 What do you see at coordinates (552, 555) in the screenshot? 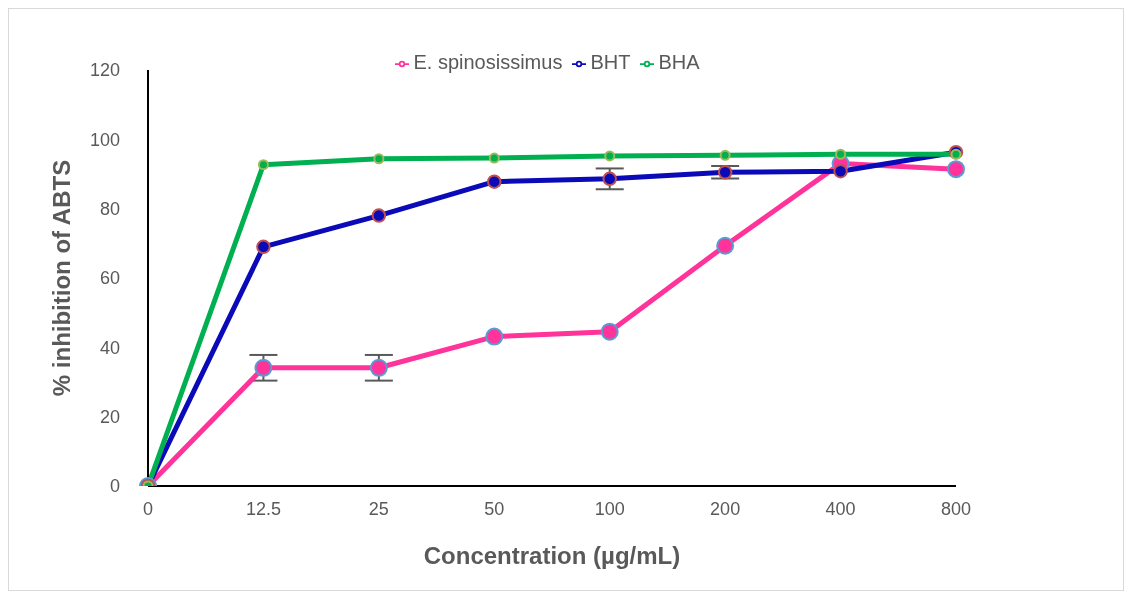
I see `x-axis-title: Concentration (µg/mL)` at bounding box center [552, 555].